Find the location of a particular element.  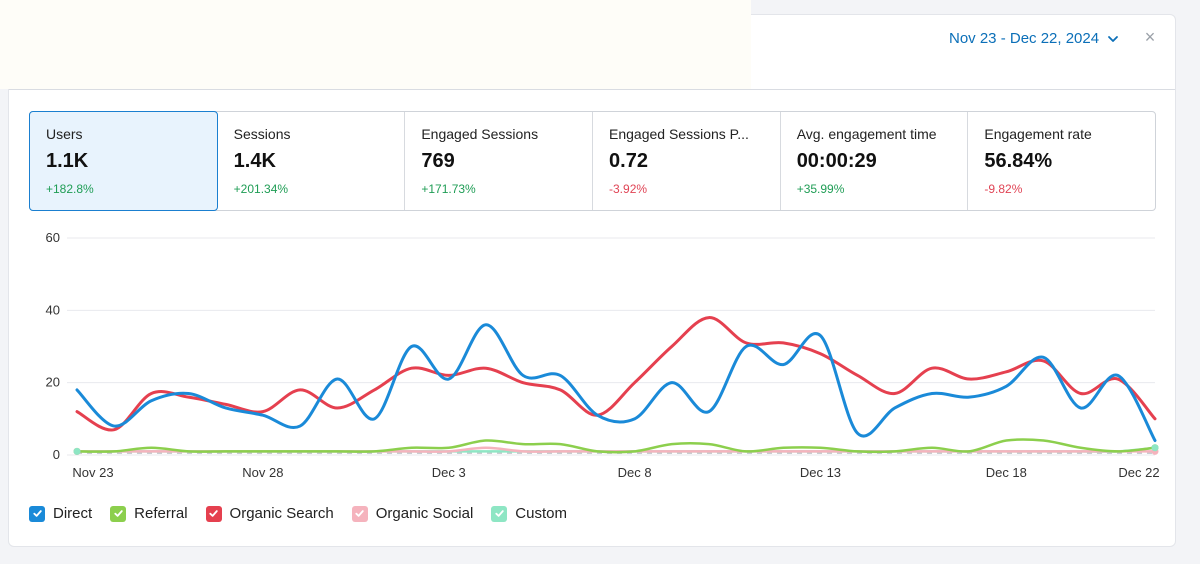

close-icon: × is located at coordinates (1150, 37).